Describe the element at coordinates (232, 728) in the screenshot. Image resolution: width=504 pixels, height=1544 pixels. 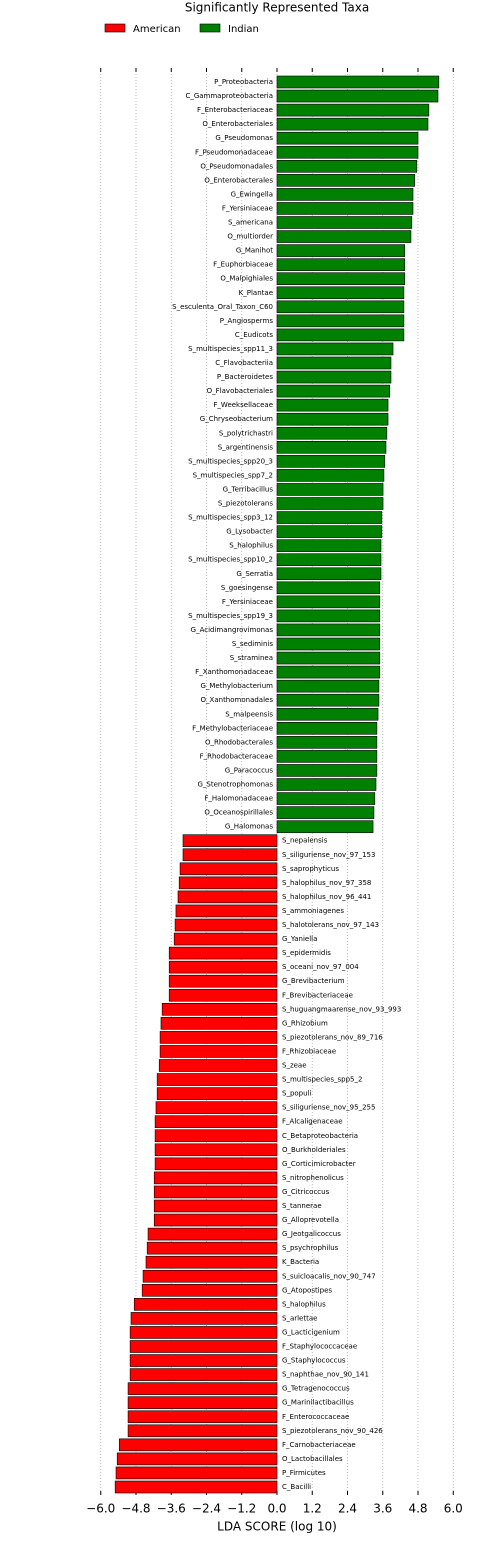
I see `category-label: F_Methylobacteriaceae` at that location.